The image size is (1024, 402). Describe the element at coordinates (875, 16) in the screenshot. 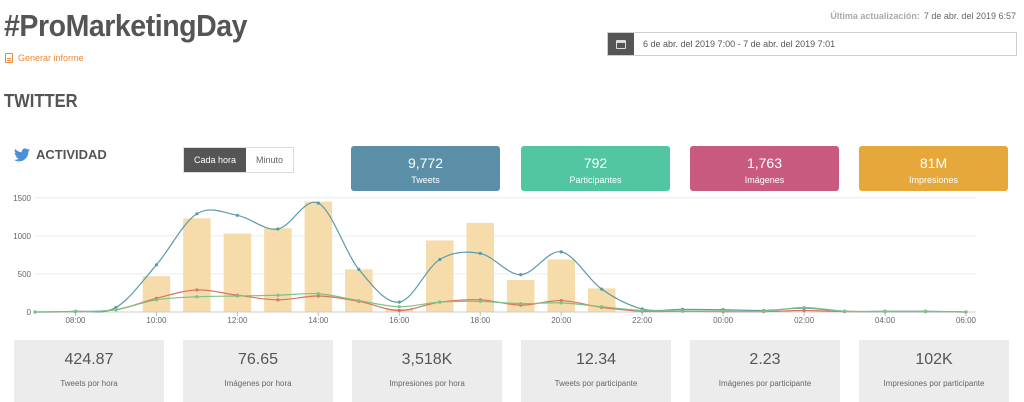

I see `last-update-label: Última actualización:` at that location.